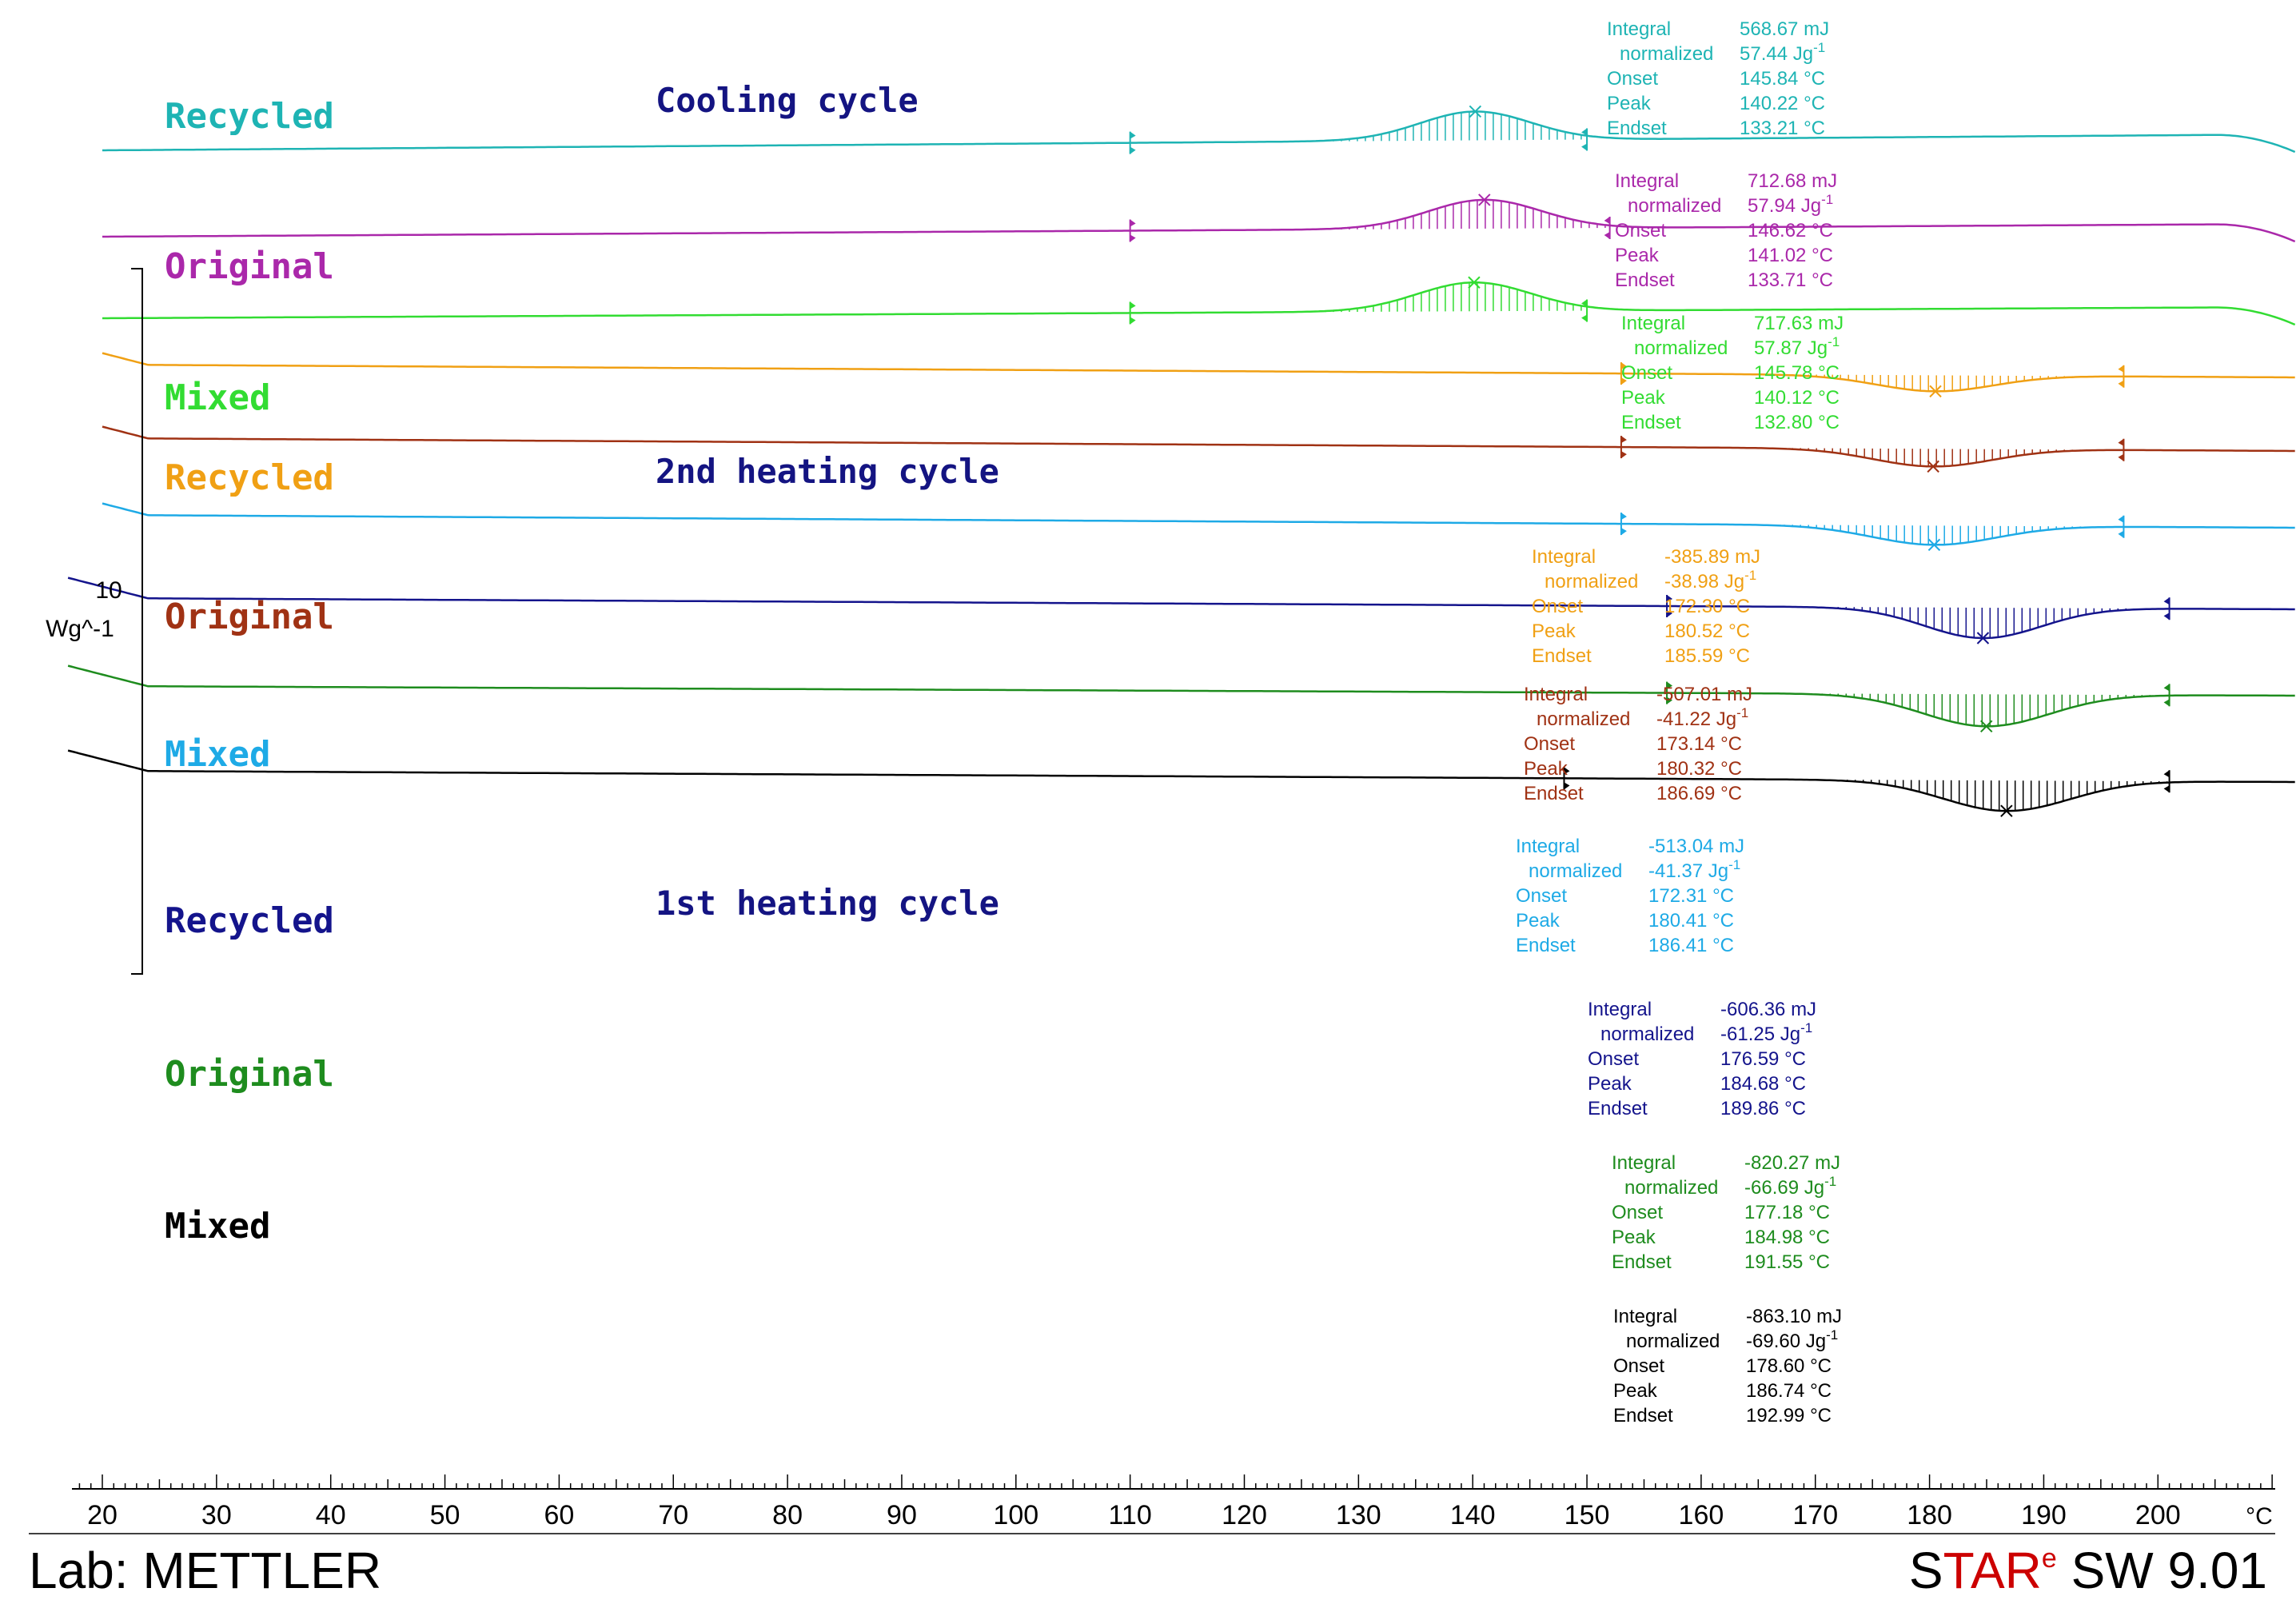 Image resolution: width=2296 pixels, height=1612 pixels. Describe the element at coordinates (1181, 698) in the screenshot. I see `series-heating1-original` at that location.